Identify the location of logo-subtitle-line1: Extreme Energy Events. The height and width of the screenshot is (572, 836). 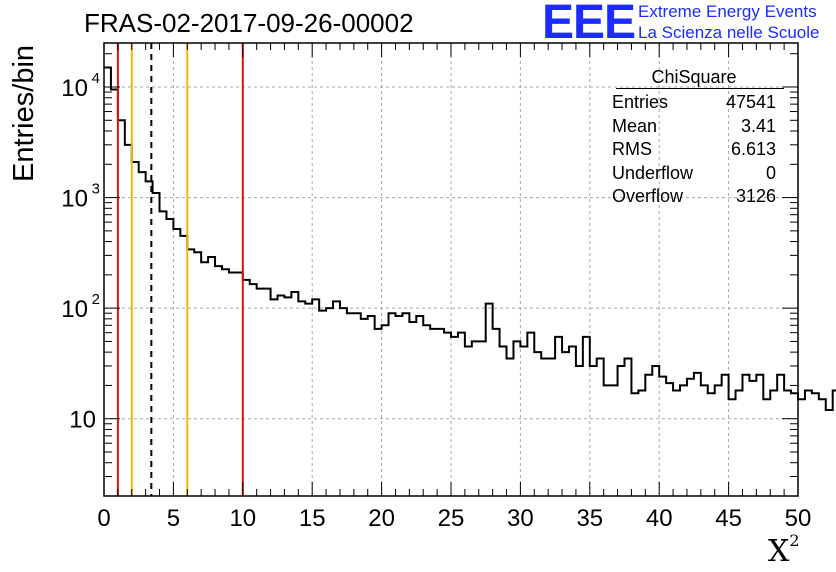
(727, 11).